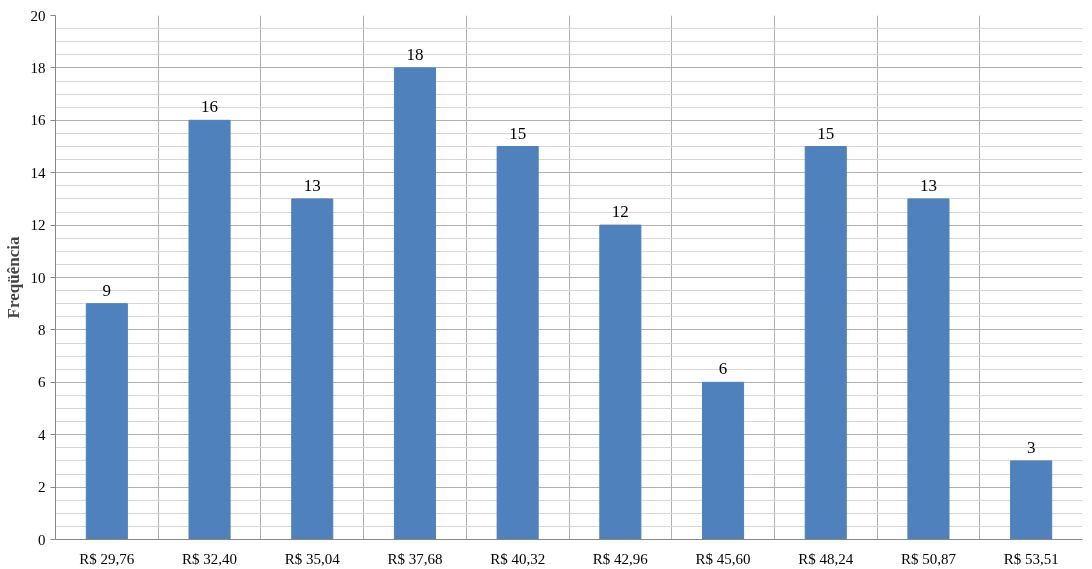  What do you see at coordinates (38, 120) in the screenshot?
I see `y-tick-label: 16` at bounding box center [38, 120].